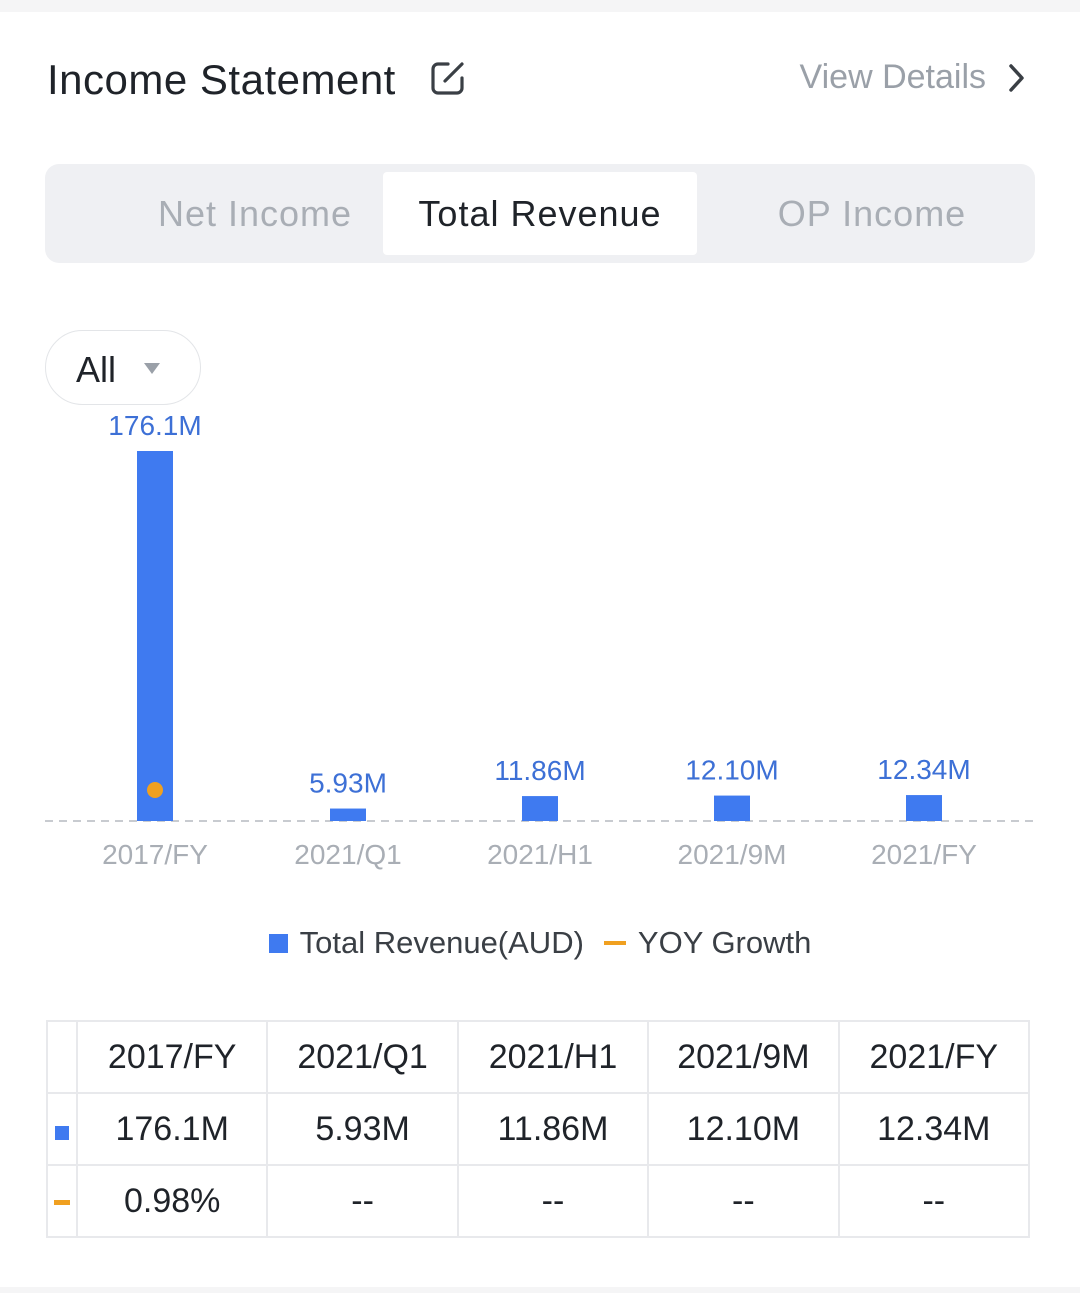  Describe the element at coordinates (448, 78) in the screenshot. I see `edit-icon` at that location.